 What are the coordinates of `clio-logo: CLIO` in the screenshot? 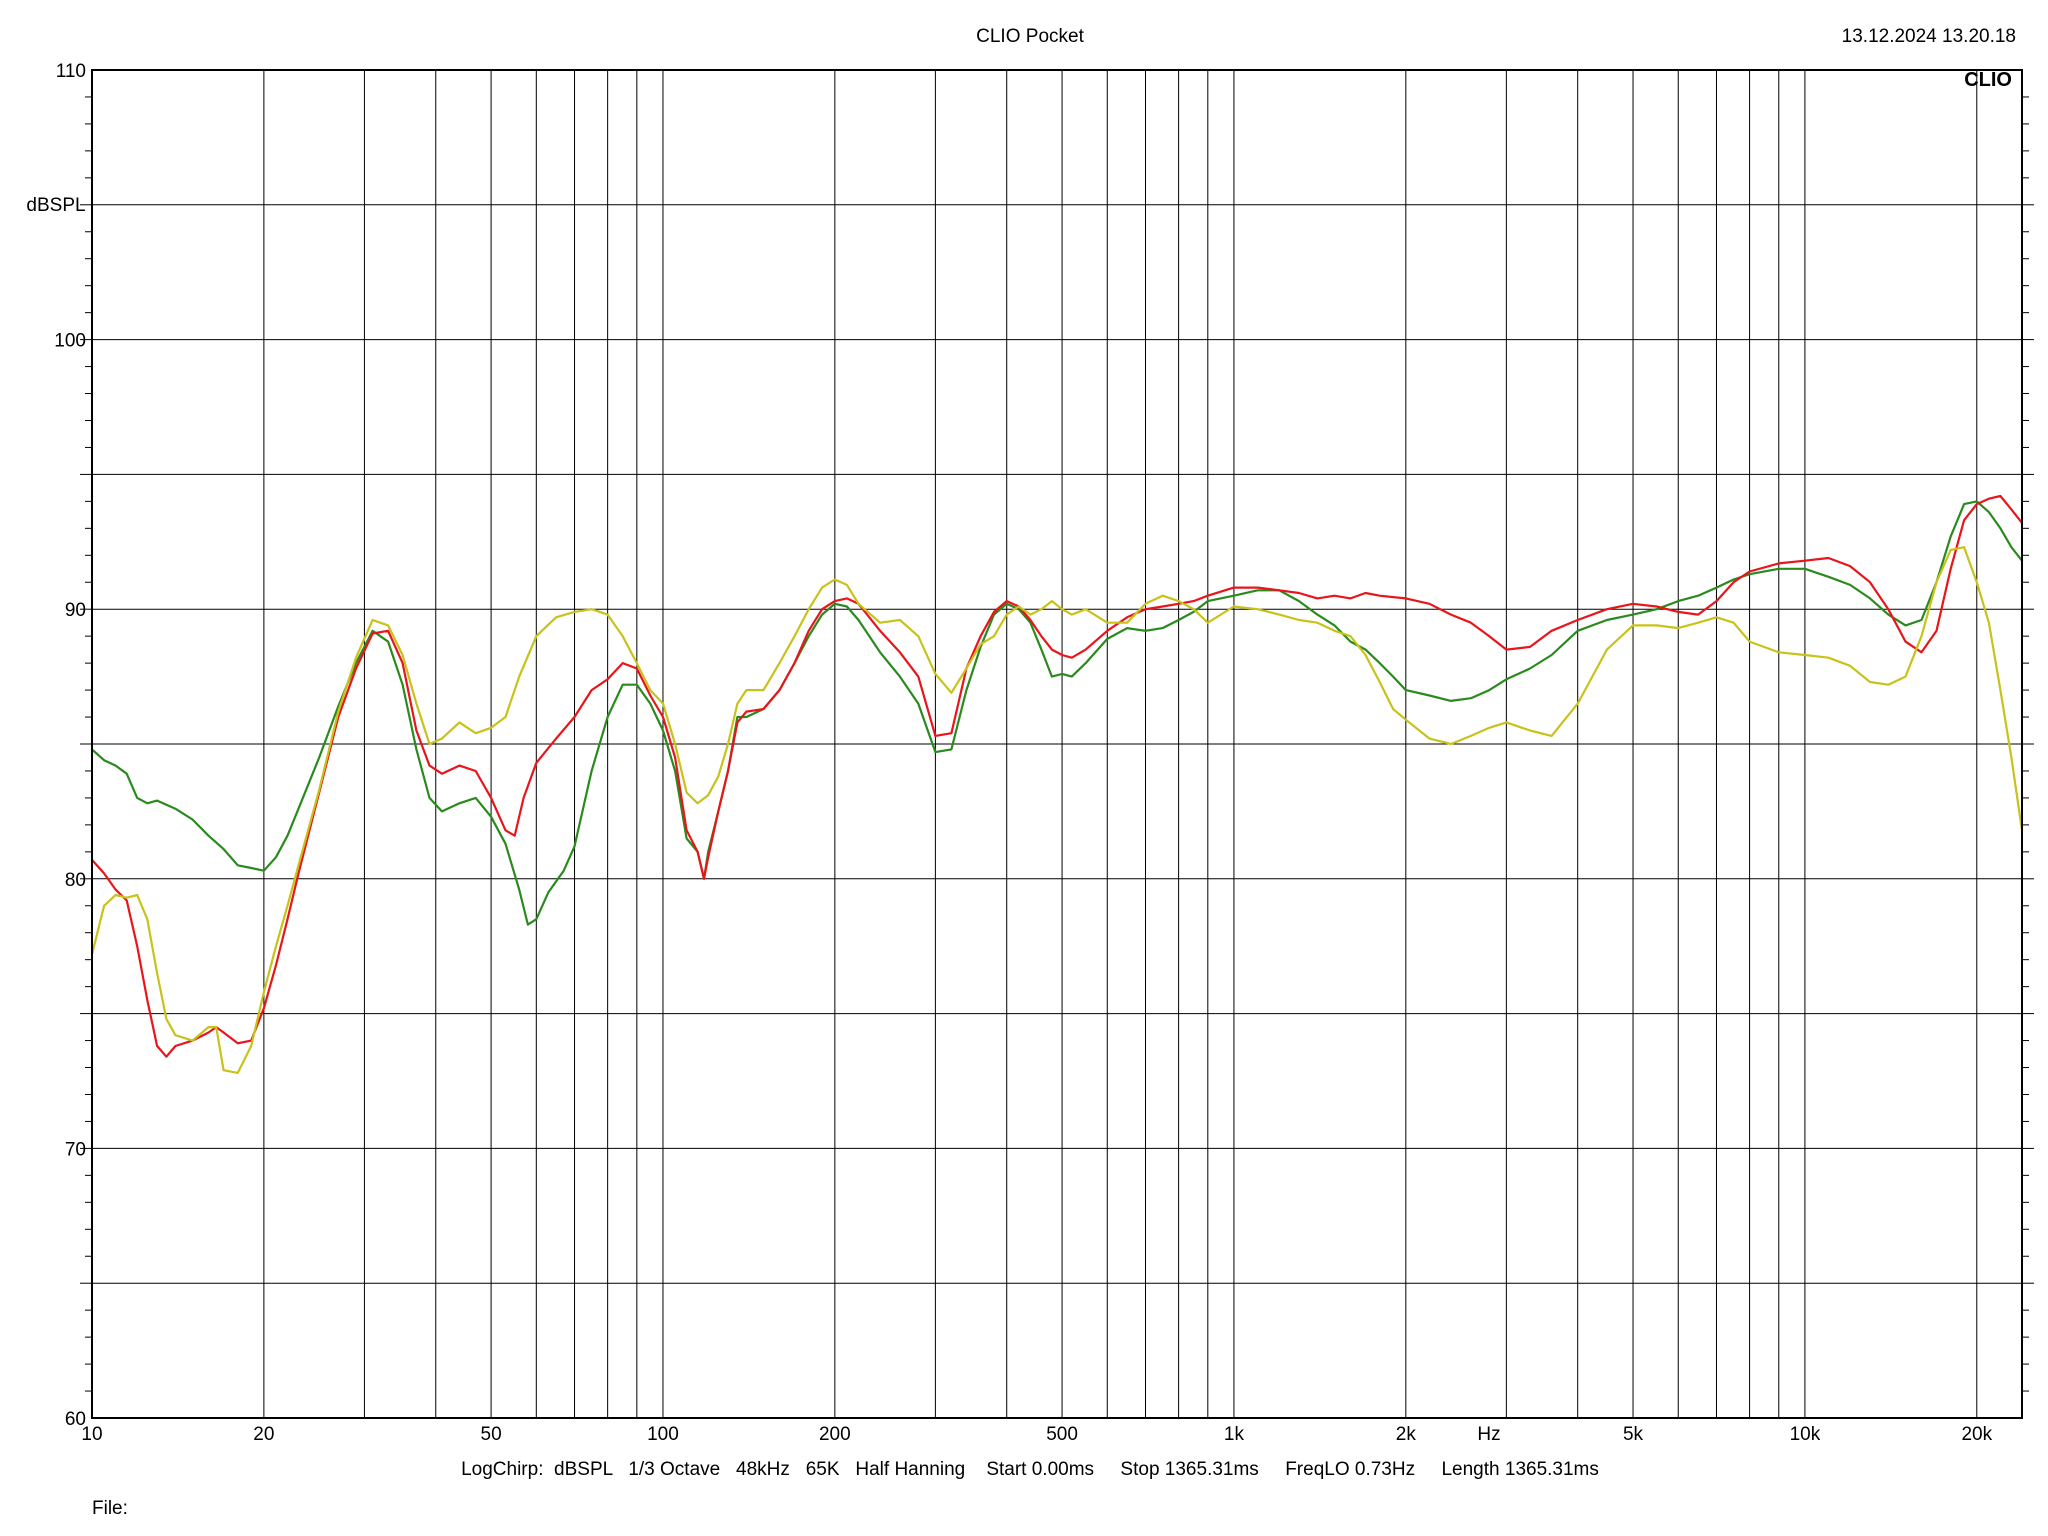 It's located at (1988, 80).